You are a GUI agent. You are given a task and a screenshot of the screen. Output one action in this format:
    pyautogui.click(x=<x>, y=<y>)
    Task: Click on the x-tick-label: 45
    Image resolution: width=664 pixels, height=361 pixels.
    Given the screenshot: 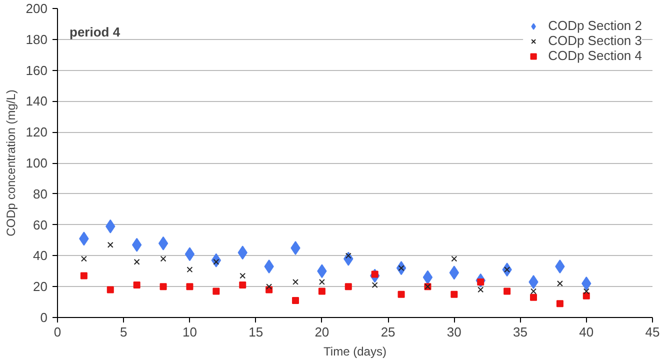 What is the action you would take?
    pyautogui.click(x=652, y=332)
    